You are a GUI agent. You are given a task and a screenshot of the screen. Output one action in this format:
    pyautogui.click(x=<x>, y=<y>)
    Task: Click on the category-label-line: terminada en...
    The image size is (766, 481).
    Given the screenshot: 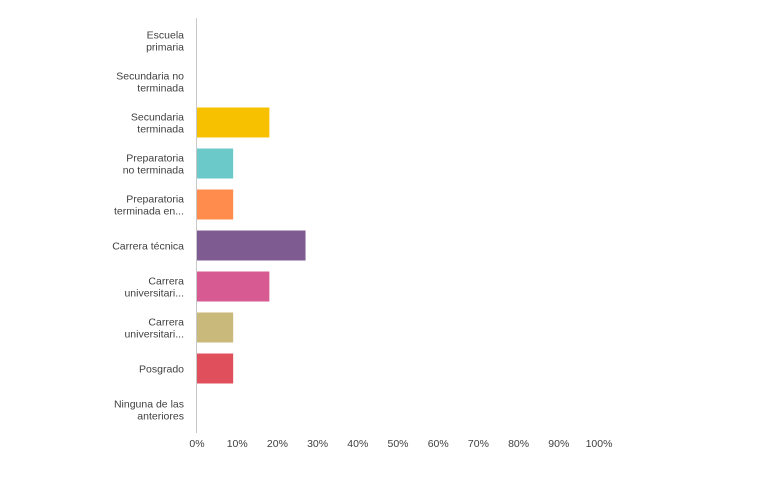 What is the action you would take?
    pyautogui.click(x=149, y=212)
    